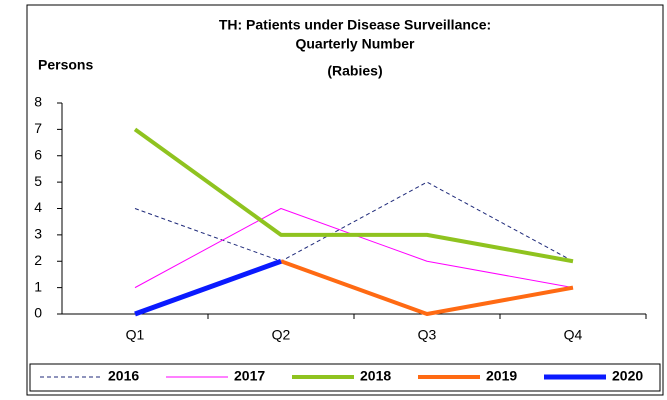  Describe the element at coordinates (354, 71) in the screenshot. I see `chart-title: (Rabies)` at that location.